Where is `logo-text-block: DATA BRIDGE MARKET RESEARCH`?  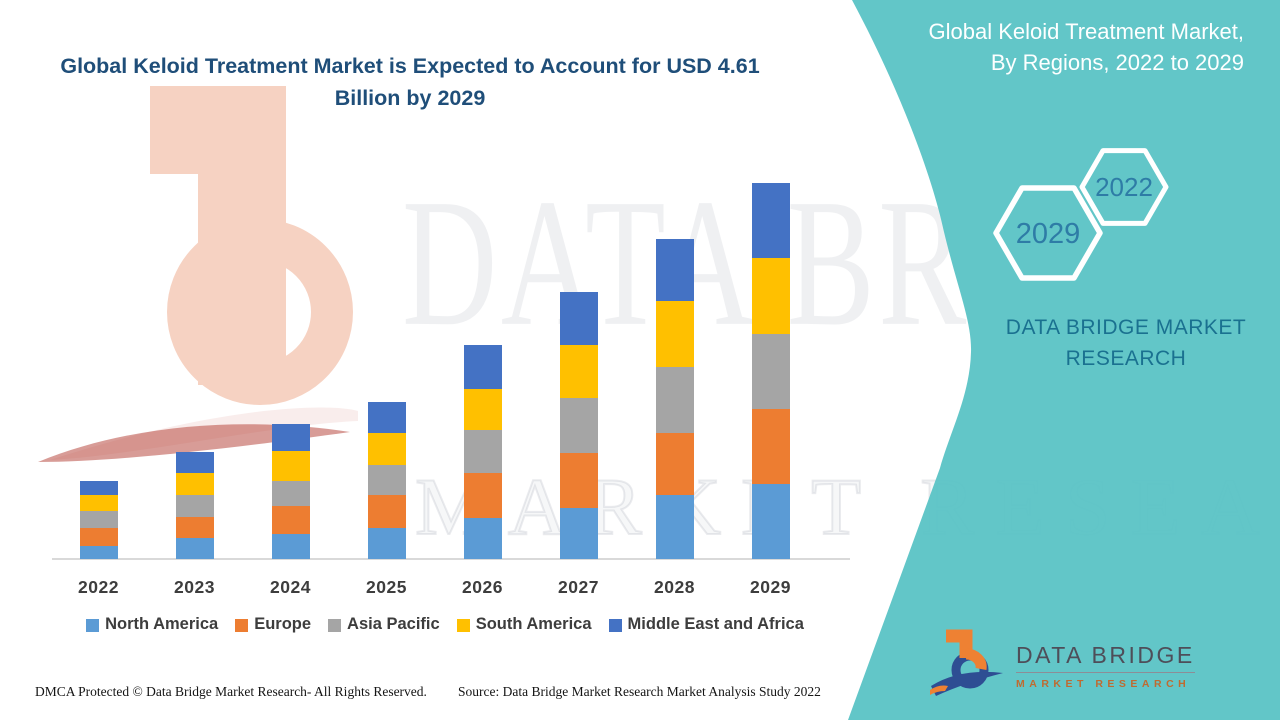
logo-text-block: DATA BRIDGE MARKET RESEARCH is located at coordinates (1105, 666).